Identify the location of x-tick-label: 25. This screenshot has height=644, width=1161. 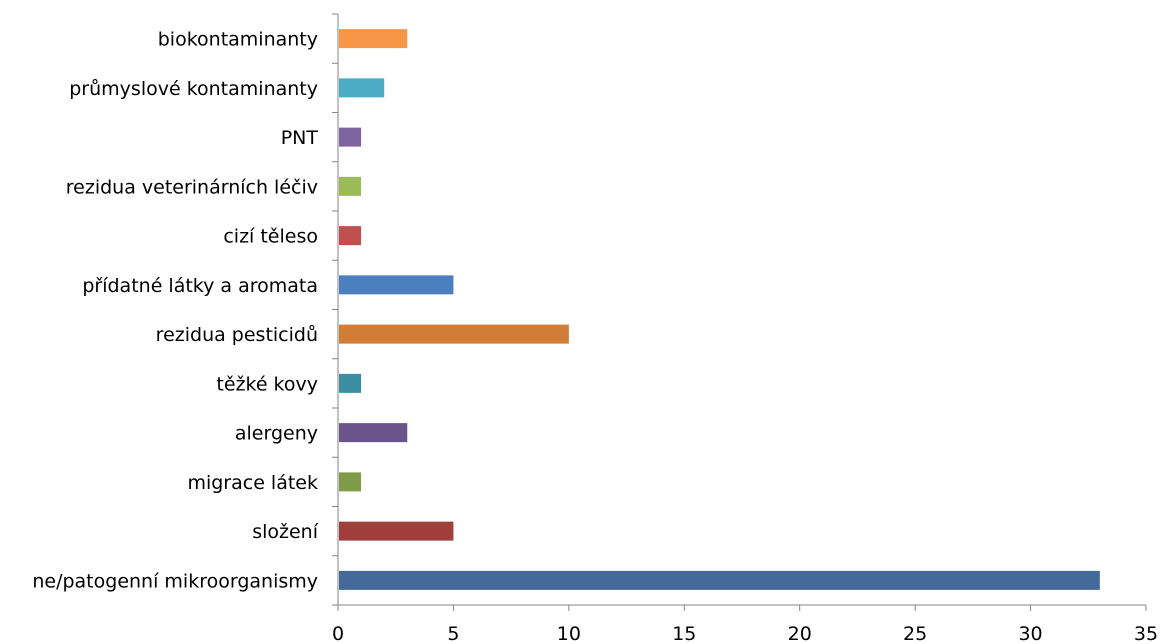
(915, 633).